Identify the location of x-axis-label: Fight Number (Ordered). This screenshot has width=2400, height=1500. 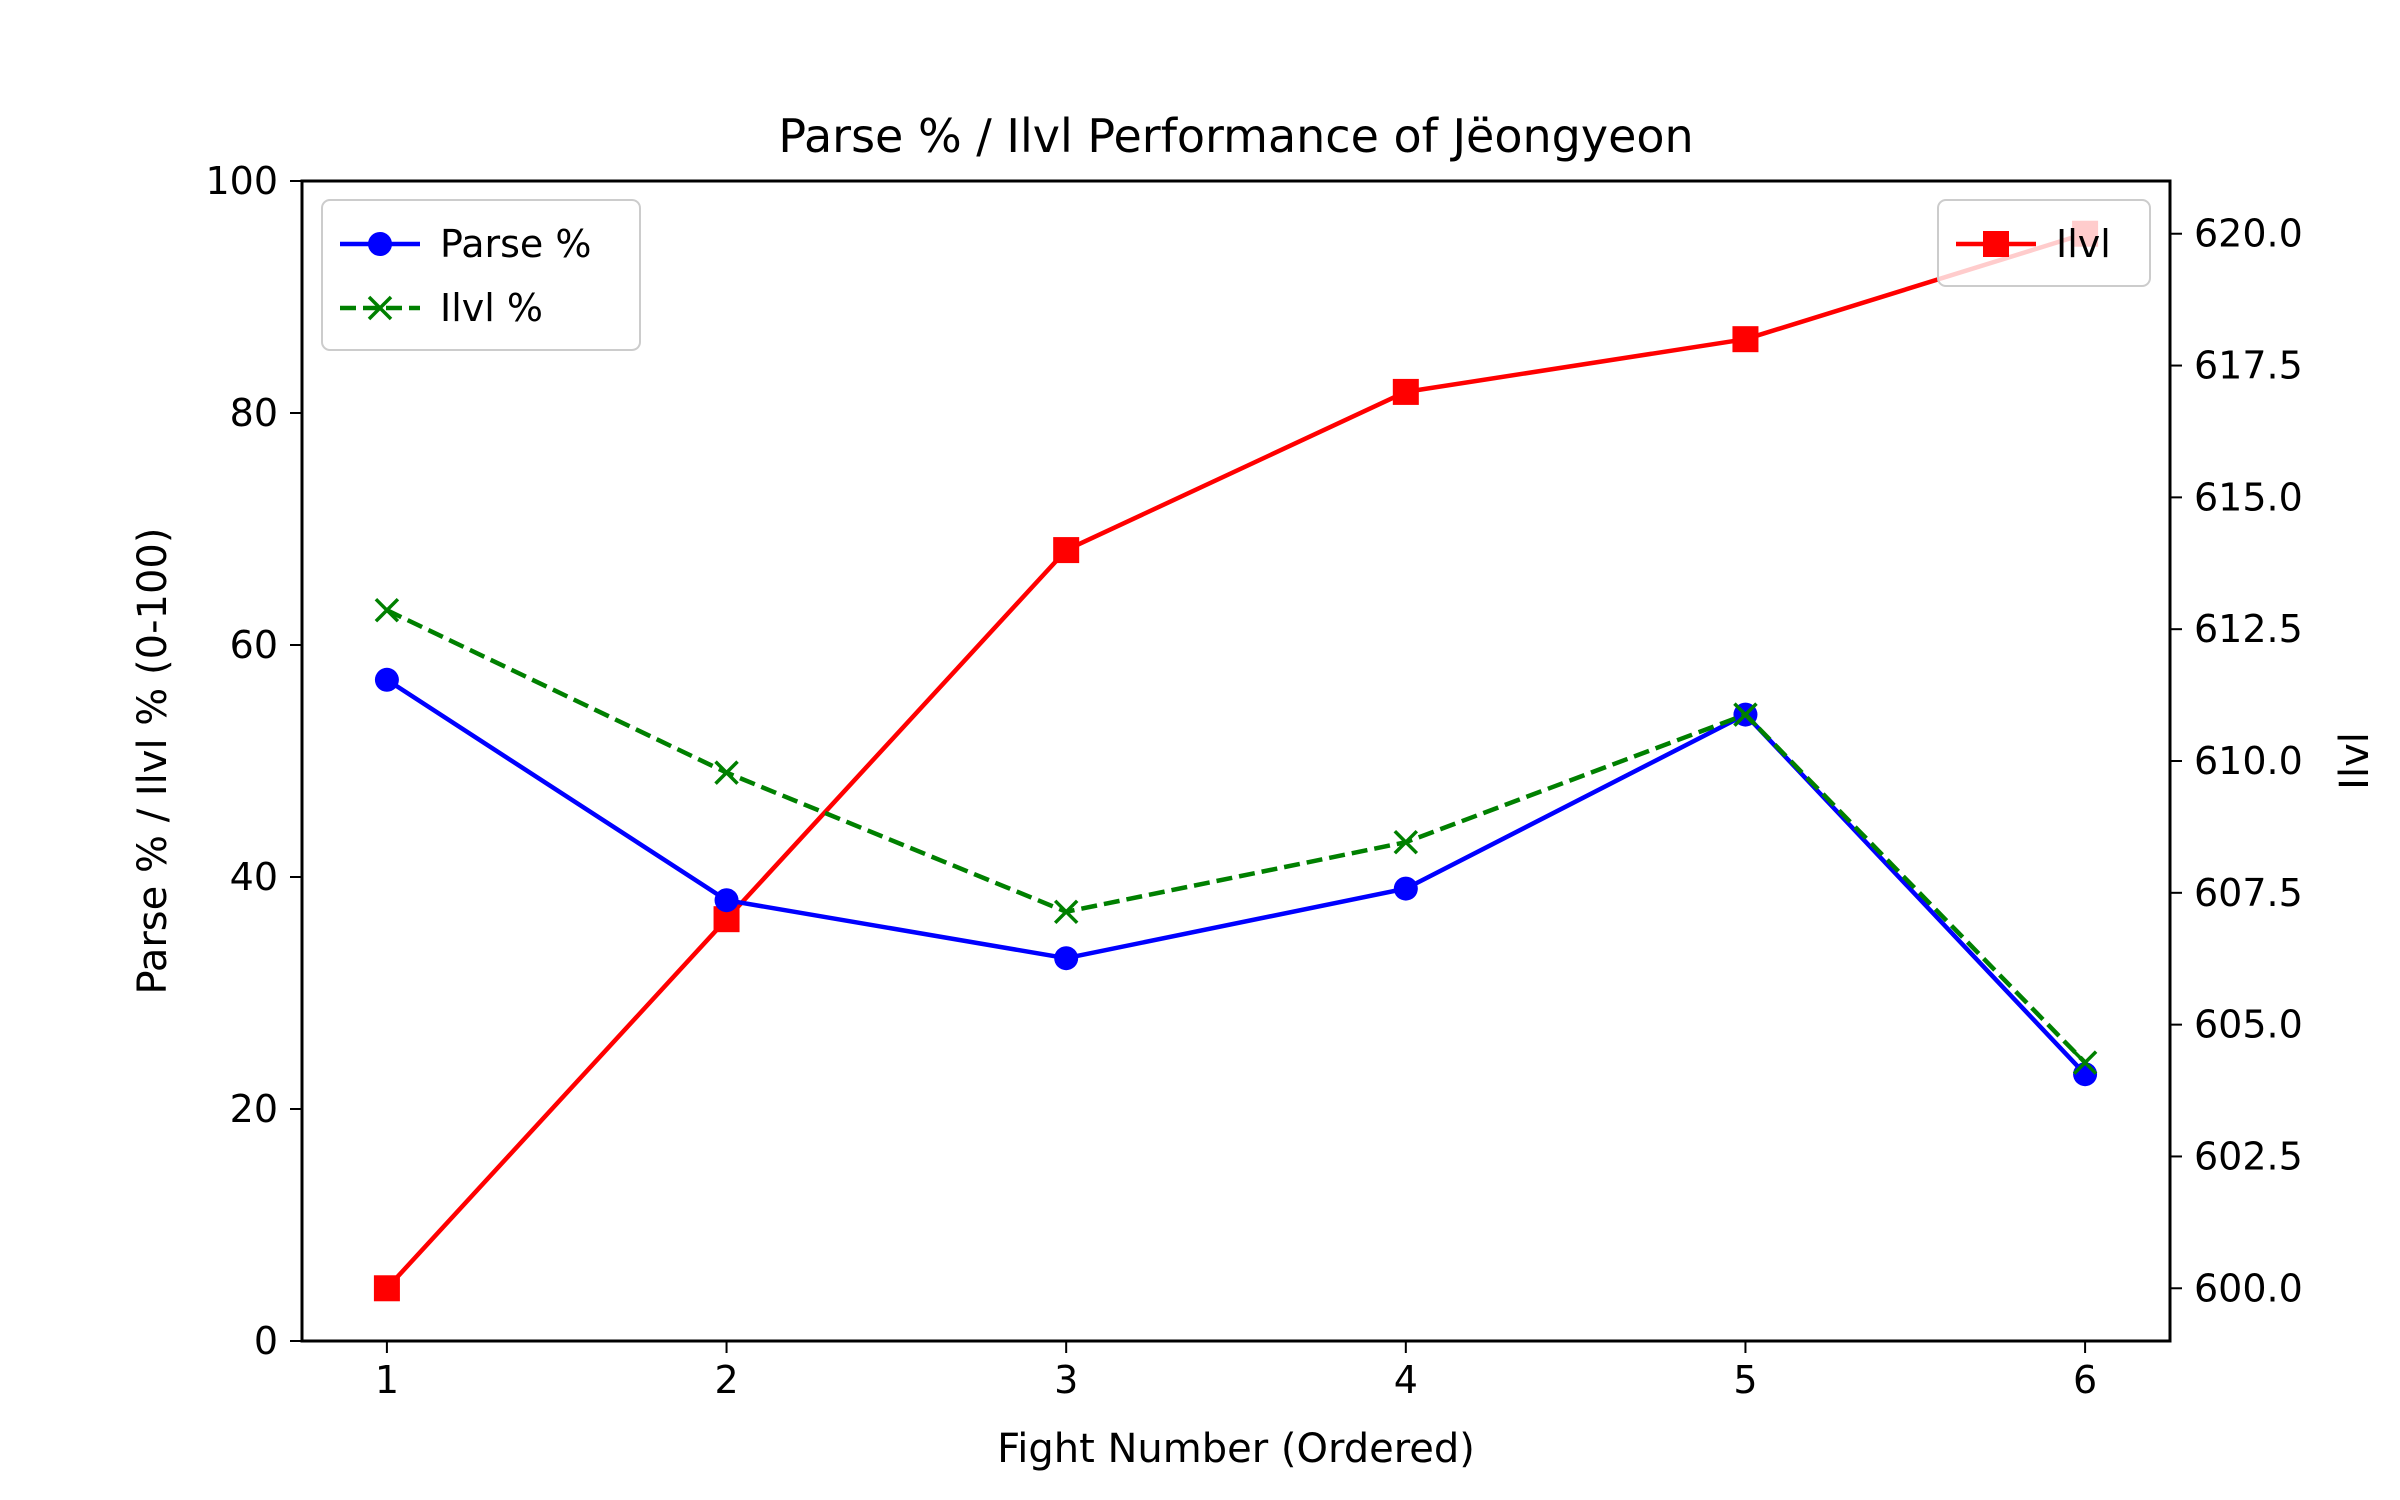
(1236, 1449).